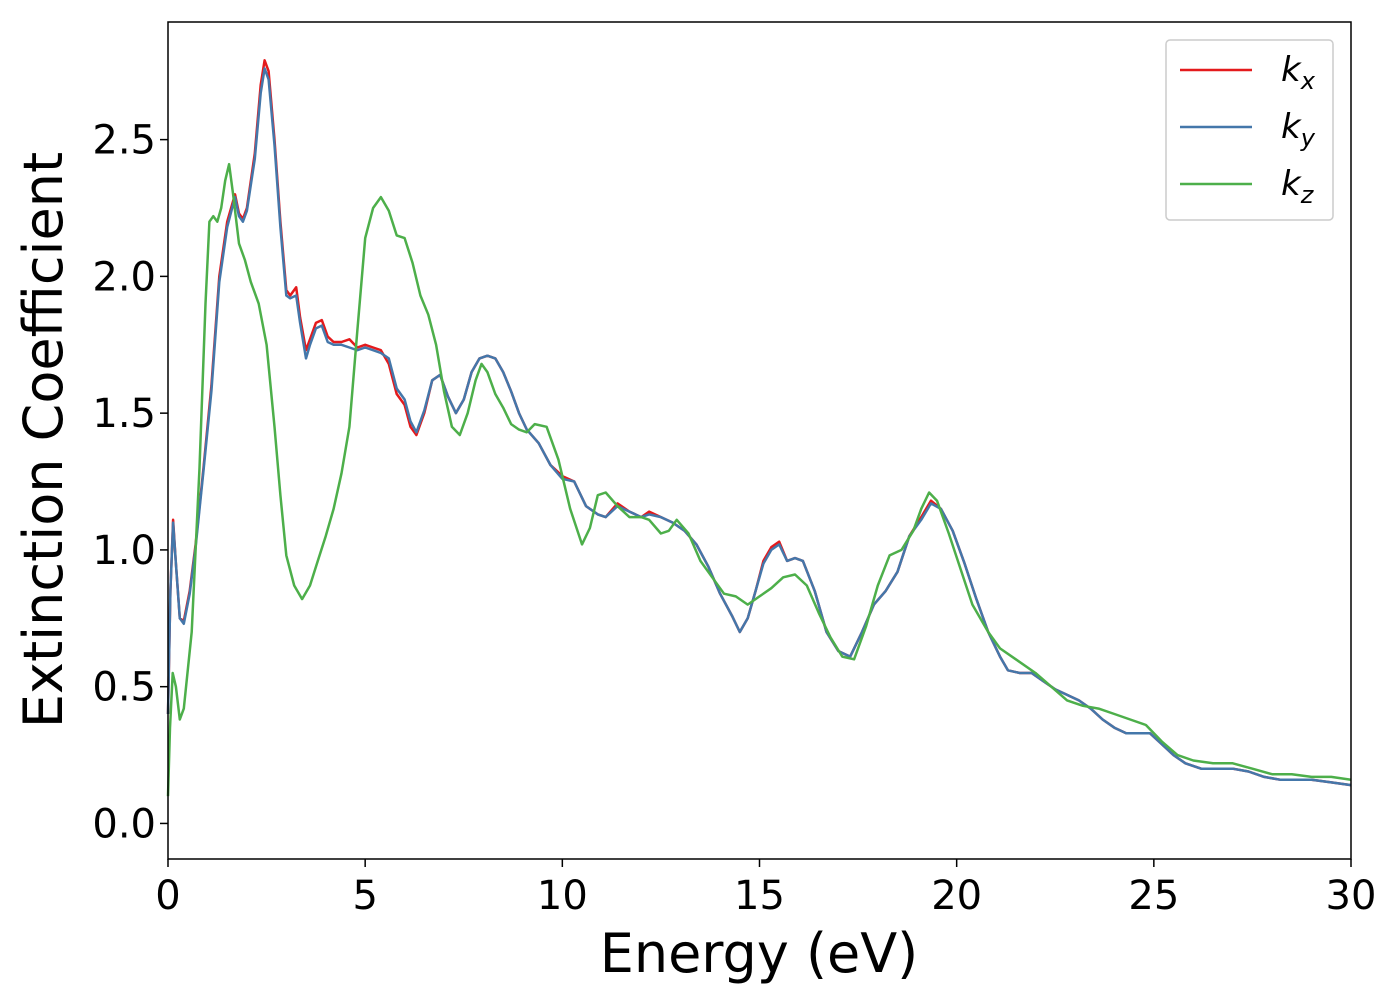 This screenshot has height=1000, width=1400. I want to click on x-tick-label: 5, so click(364, 896).